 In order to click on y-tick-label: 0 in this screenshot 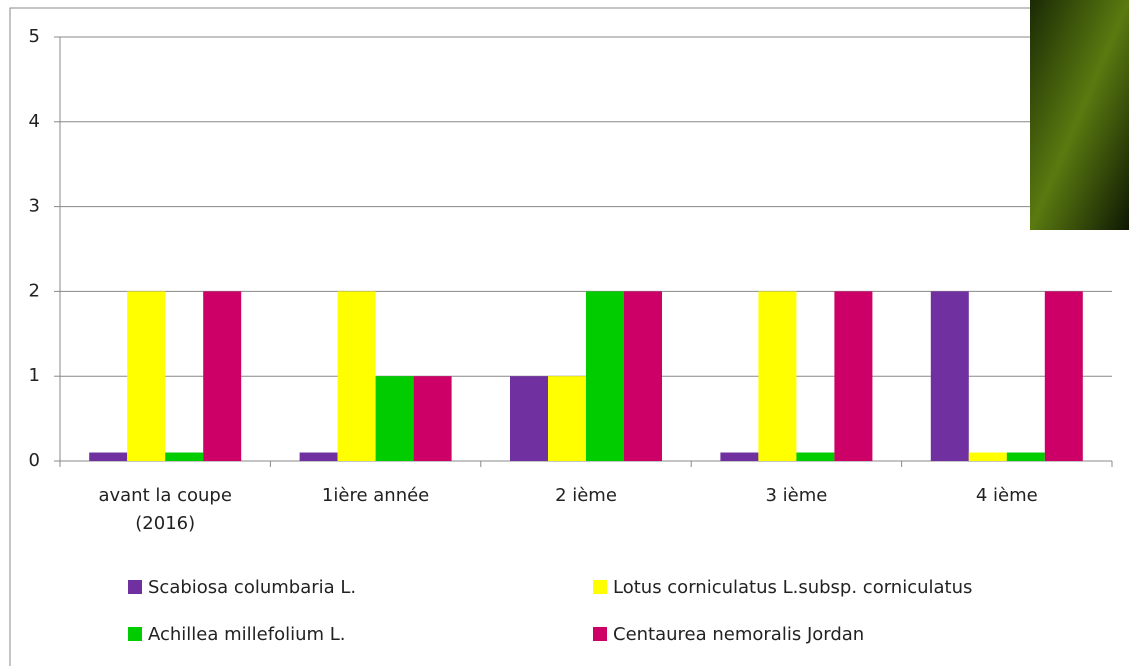, I will do `click(34, 460)`.